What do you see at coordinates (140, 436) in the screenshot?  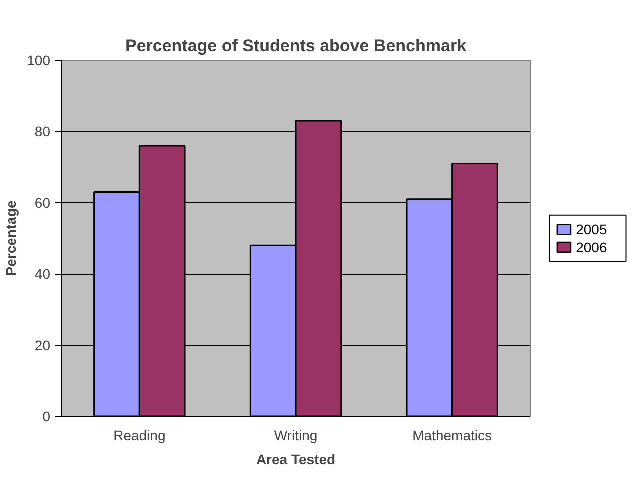 I see `x-tick-label: Reading` at bounding box center [140, 436].